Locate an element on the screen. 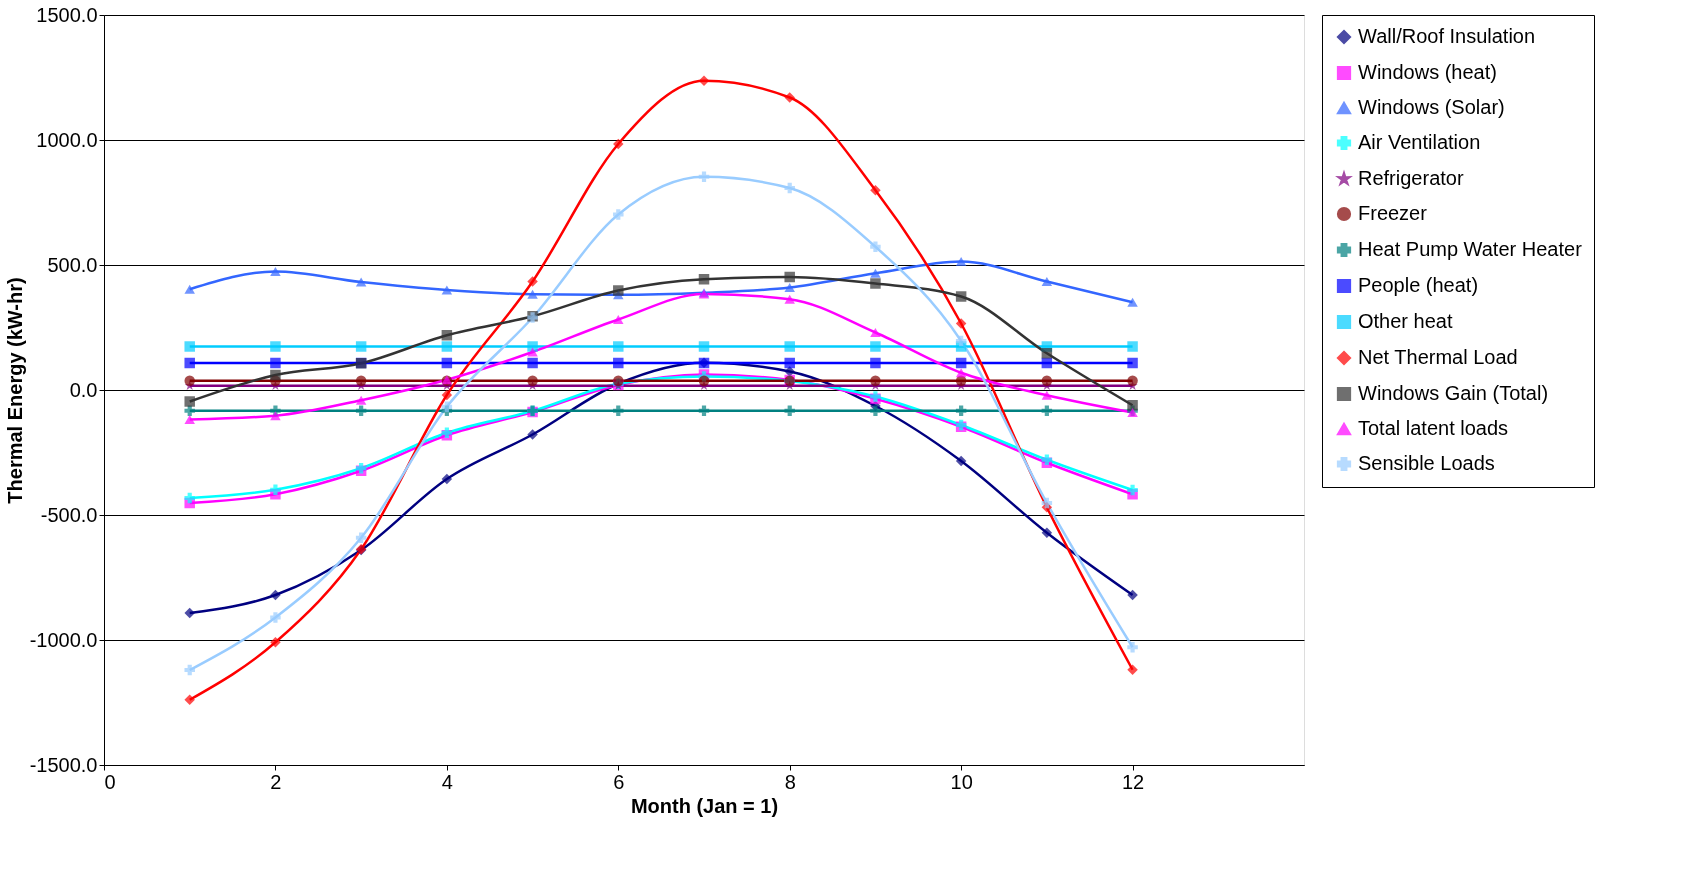 This screenshot has height=872, width=1687. y-axis-title: Thermal Energy (kW-hr) is located at coordinates (14, 390).